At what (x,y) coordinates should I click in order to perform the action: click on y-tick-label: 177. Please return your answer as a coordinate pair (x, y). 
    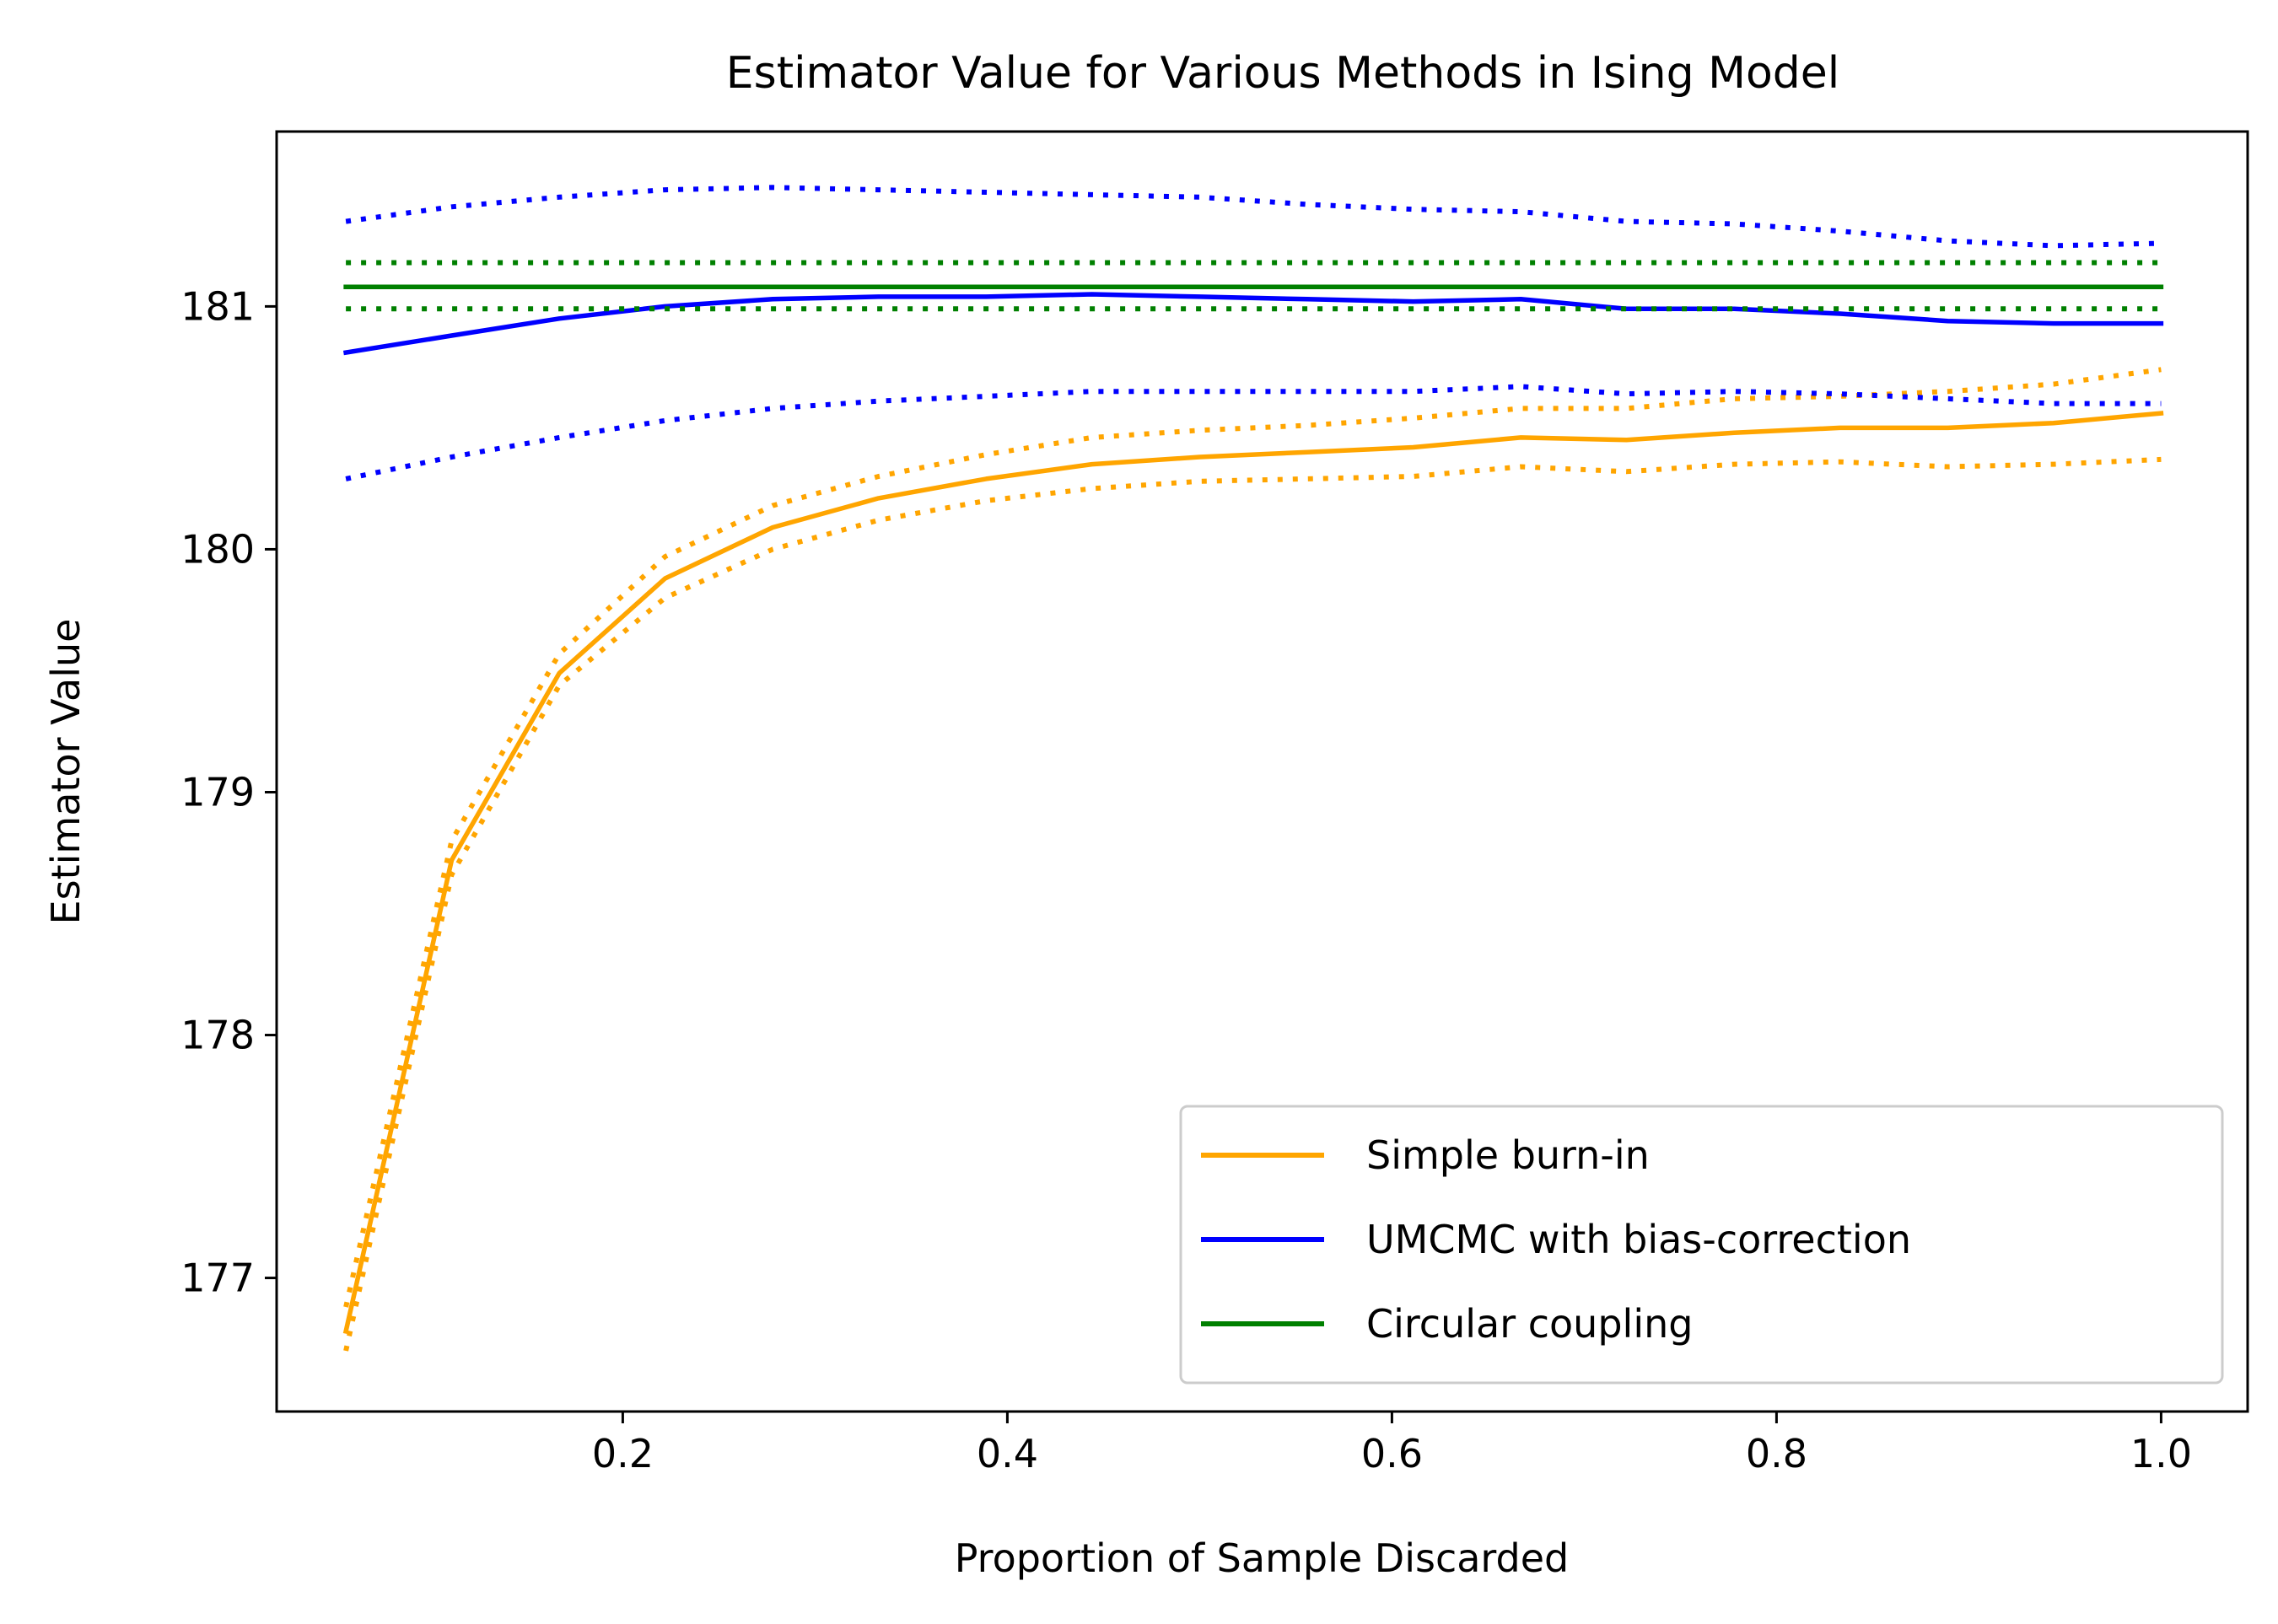
    Looking at the image, I should click on (218, 1278).